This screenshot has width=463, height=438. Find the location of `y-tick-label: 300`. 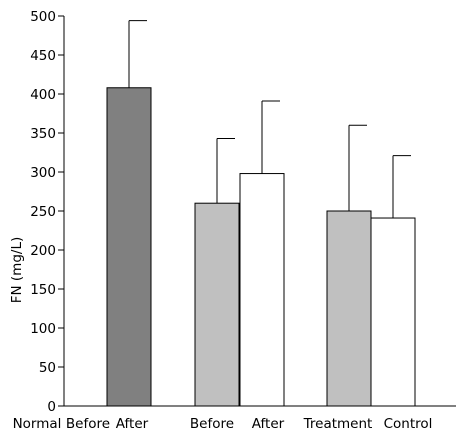

y-tick-label: 300 is located at coordinates (43, 173).